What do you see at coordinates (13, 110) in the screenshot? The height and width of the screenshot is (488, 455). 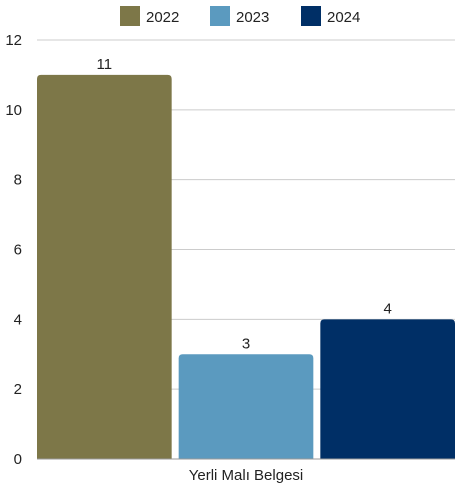 I see `y-tick-label: 10` at bounding box center [13, 110].